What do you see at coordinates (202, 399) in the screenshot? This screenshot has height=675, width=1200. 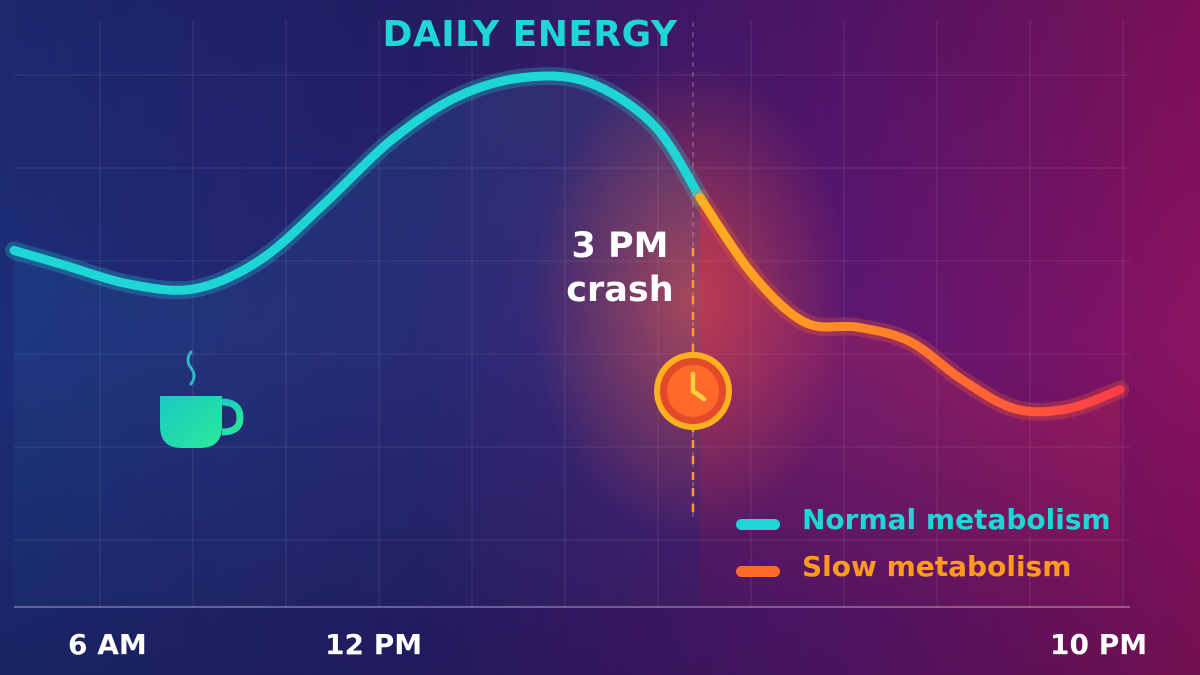 I see `coffee-cup-icon` at bounding box center [202, 399].